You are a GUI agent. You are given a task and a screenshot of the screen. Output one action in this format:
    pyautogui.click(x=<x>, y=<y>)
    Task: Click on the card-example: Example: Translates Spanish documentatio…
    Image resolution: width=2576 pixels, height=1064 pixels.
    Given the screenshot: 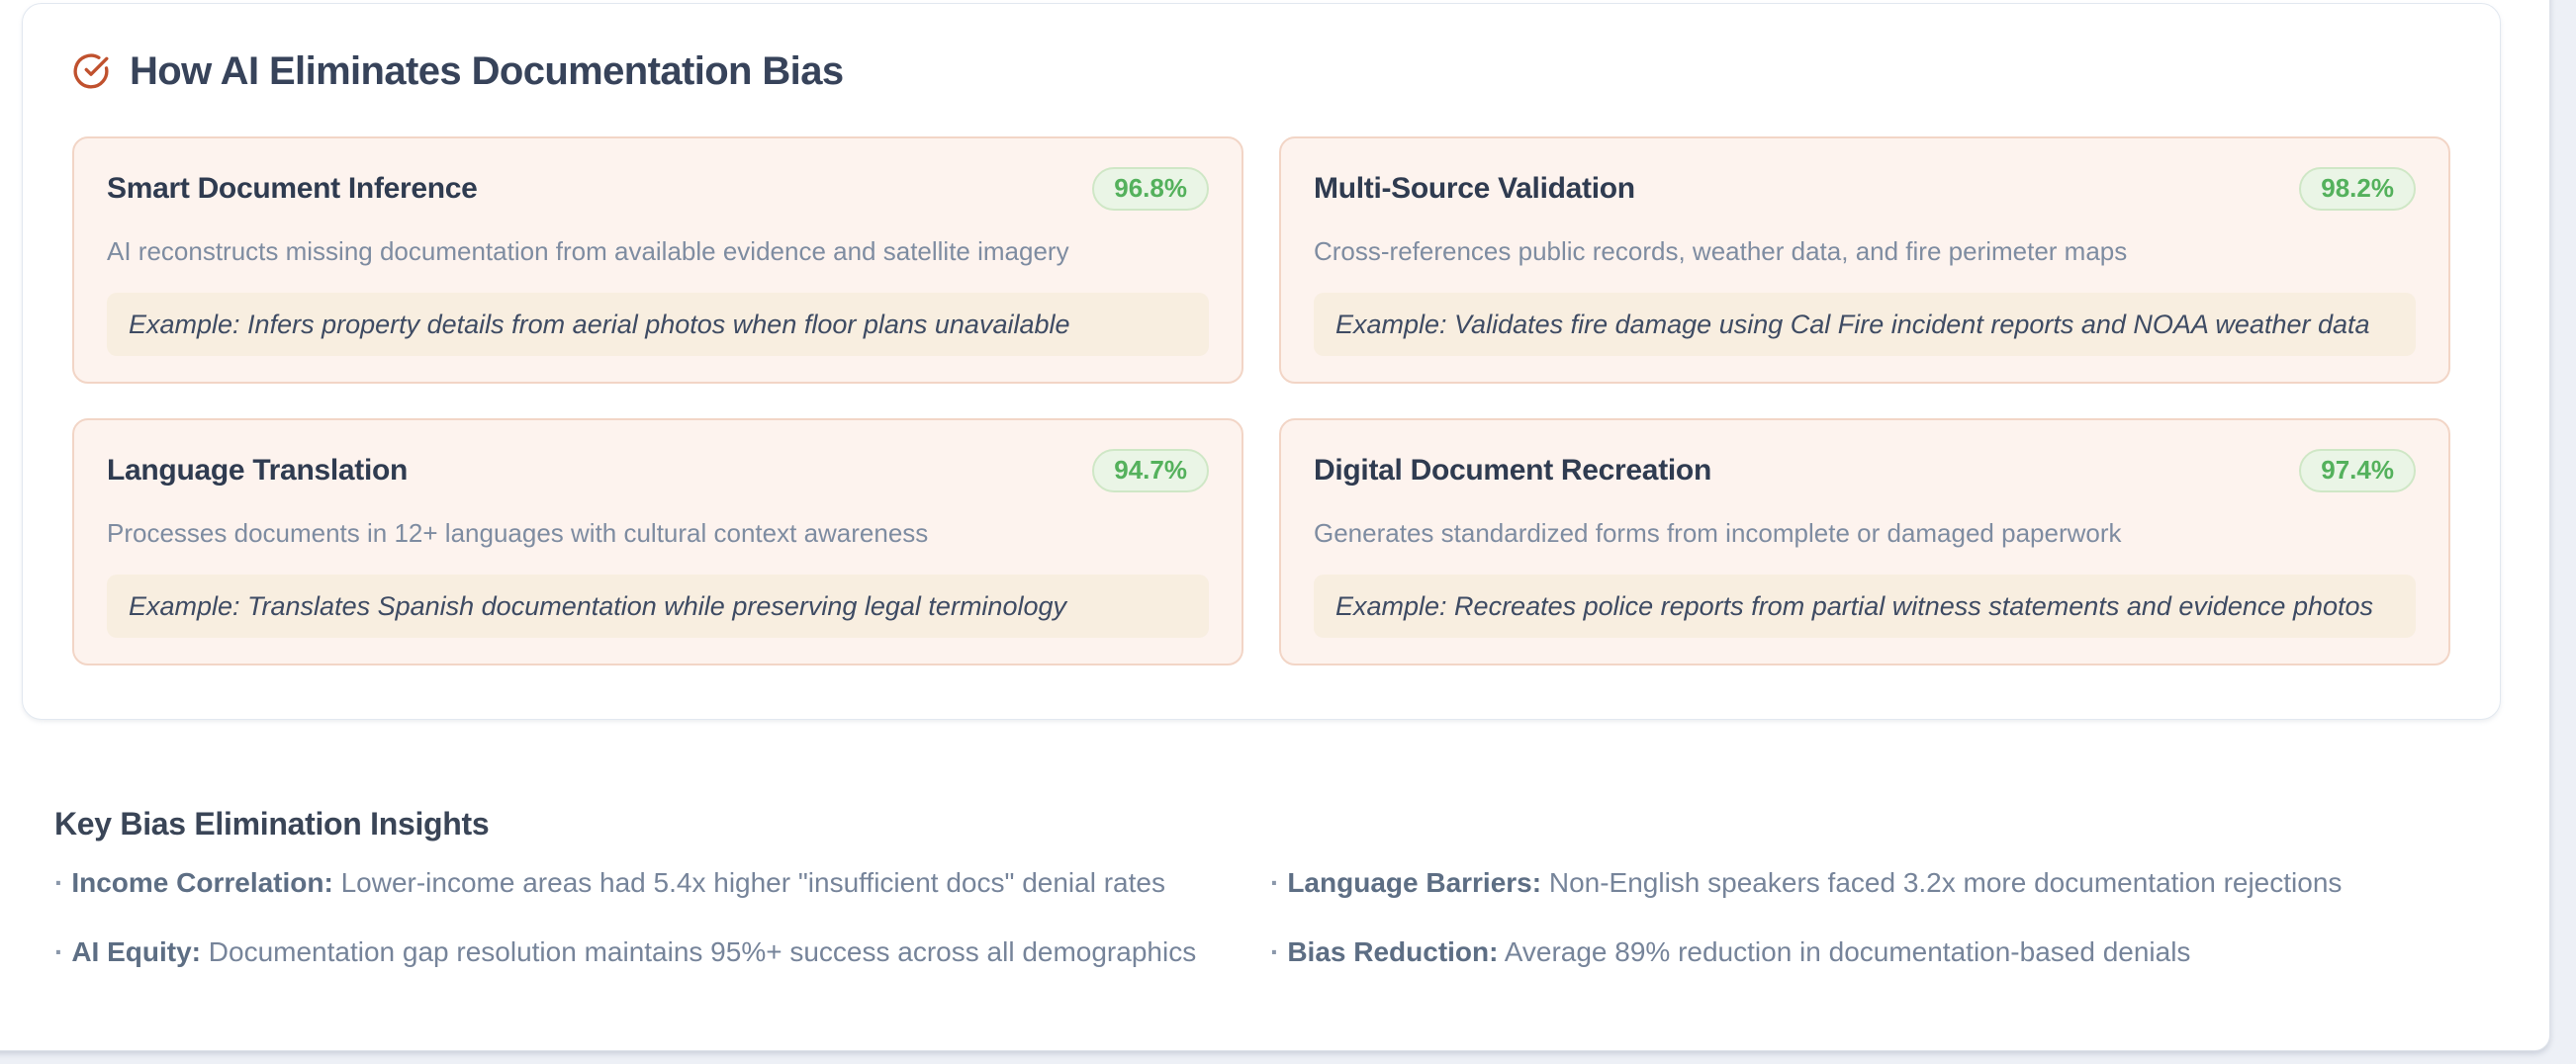 What is the action you would take?
    pyautogui.click(x=658, y=606)
    